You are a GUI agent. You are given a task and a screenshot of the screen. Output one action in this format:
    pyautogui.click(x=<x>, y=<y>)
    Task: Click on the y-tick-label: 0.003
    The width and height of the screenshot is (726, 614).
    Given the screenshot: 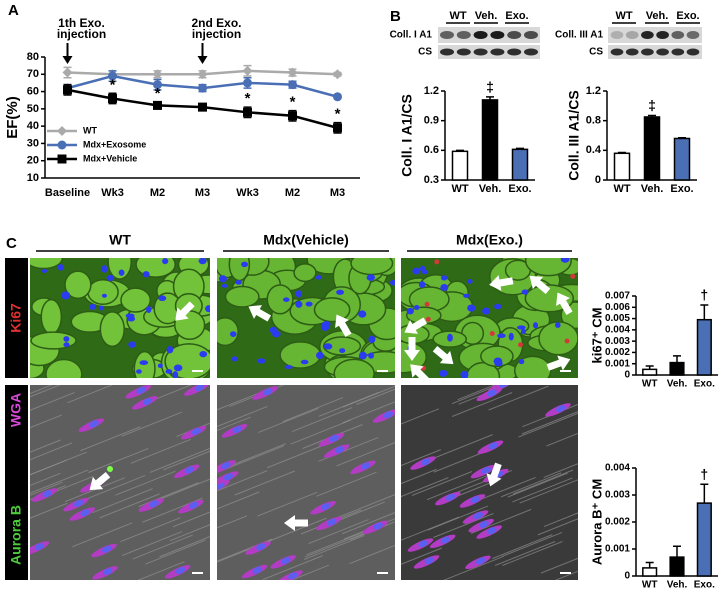 What is the action you would take?
    pyautogui.click(x=617, y=495)
    